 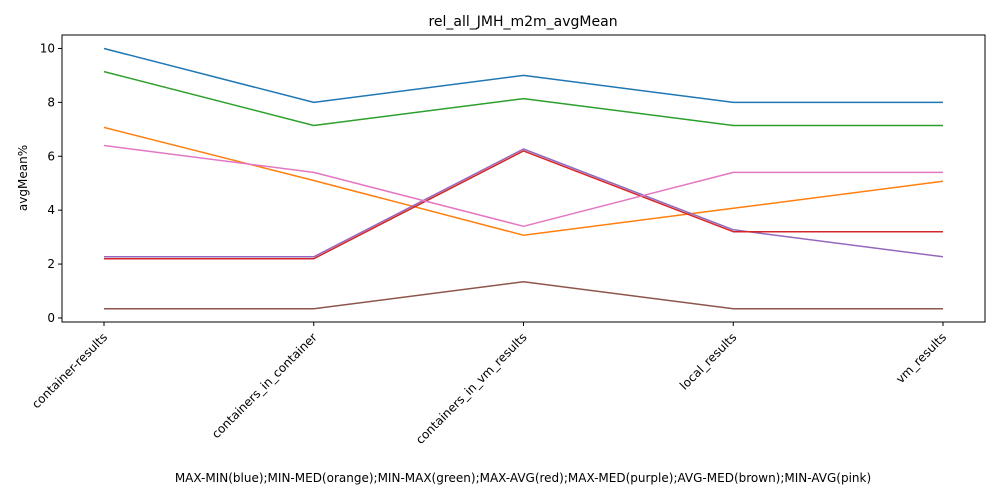 What do you see at coordinates (708, 361) in the screenshot?
I see `x-tick-label: local_results` at bounding box center [708, 361].